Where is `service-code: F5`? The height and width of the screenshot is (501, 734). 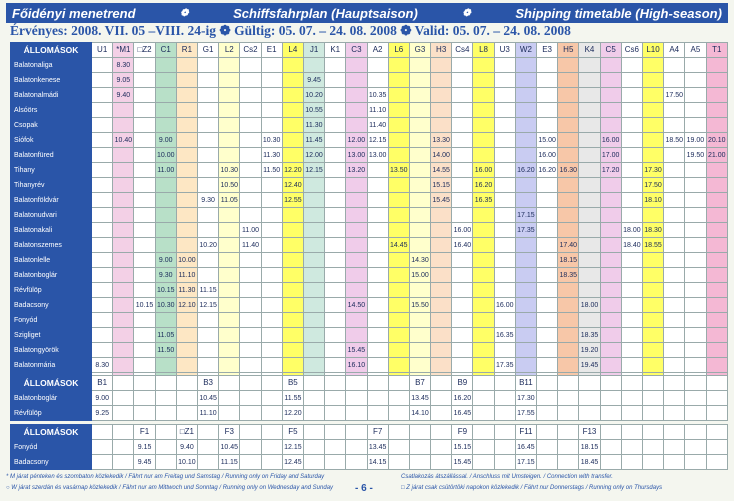
service-code: F5 is located at coordinates (292, 432).